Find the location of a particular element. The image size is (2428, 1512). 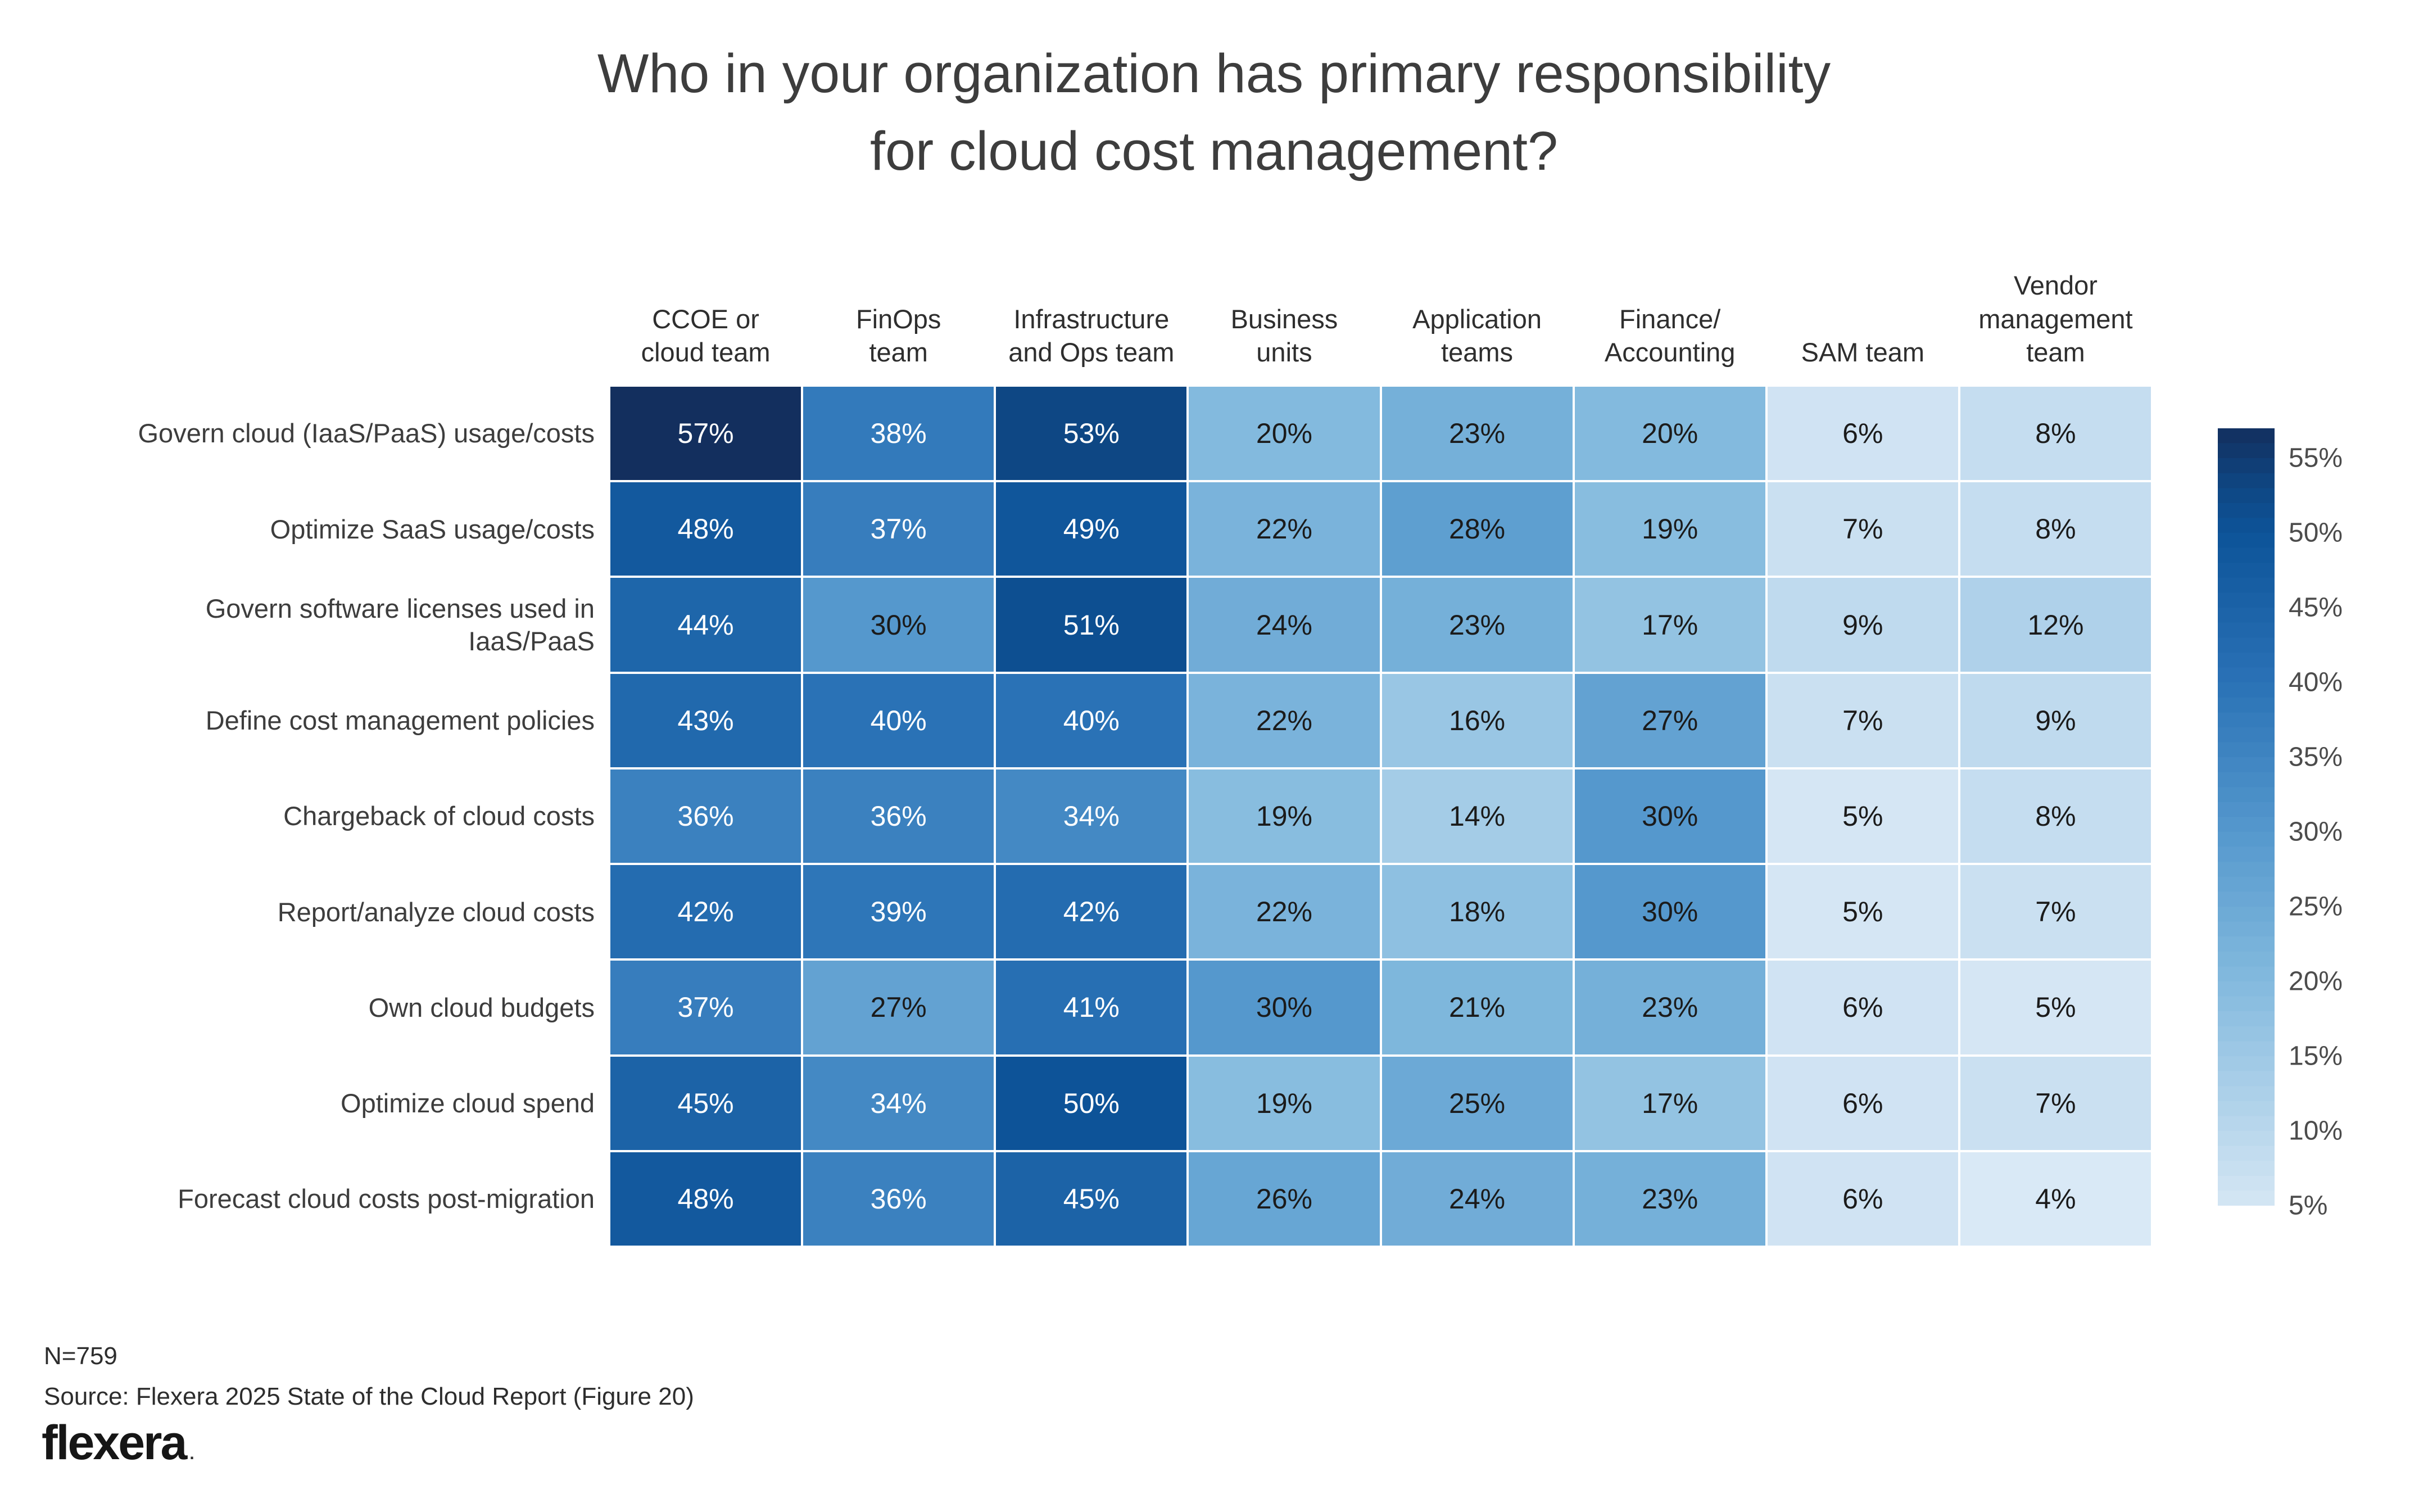

row-label-6: Own cloud budgets is located at coordinates (481, 1007).